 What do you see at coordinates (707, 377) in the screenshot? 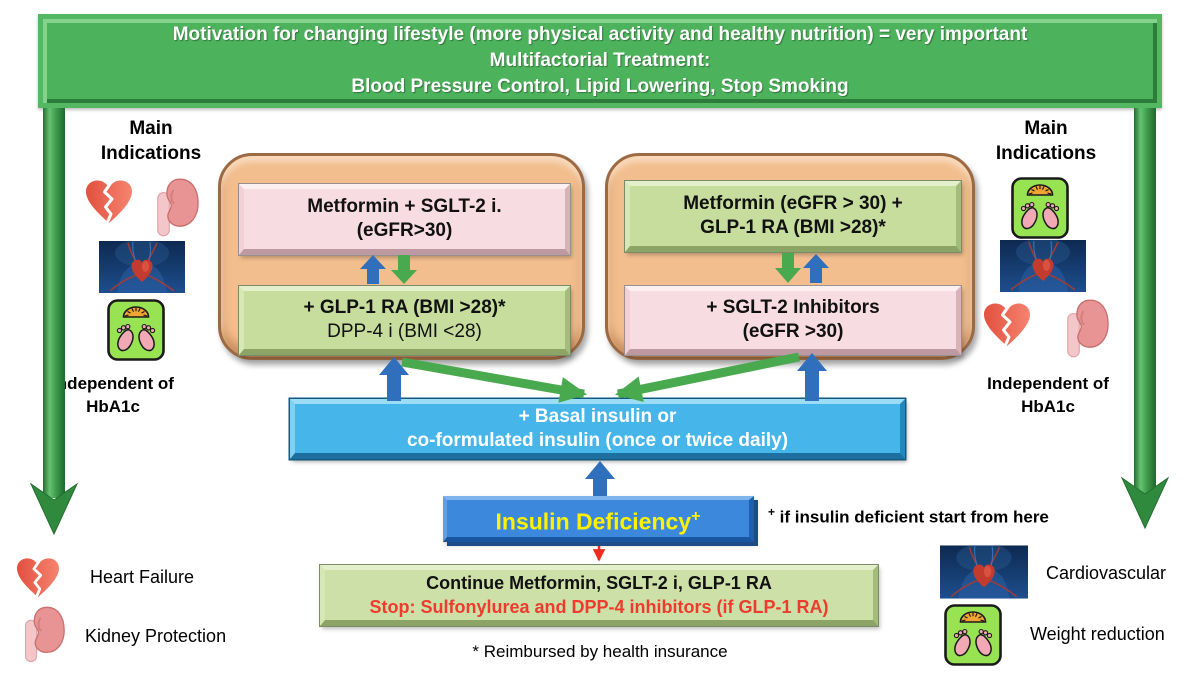
I see `right-pathway-to-basal-arrow` at bounding box center [707, 377].